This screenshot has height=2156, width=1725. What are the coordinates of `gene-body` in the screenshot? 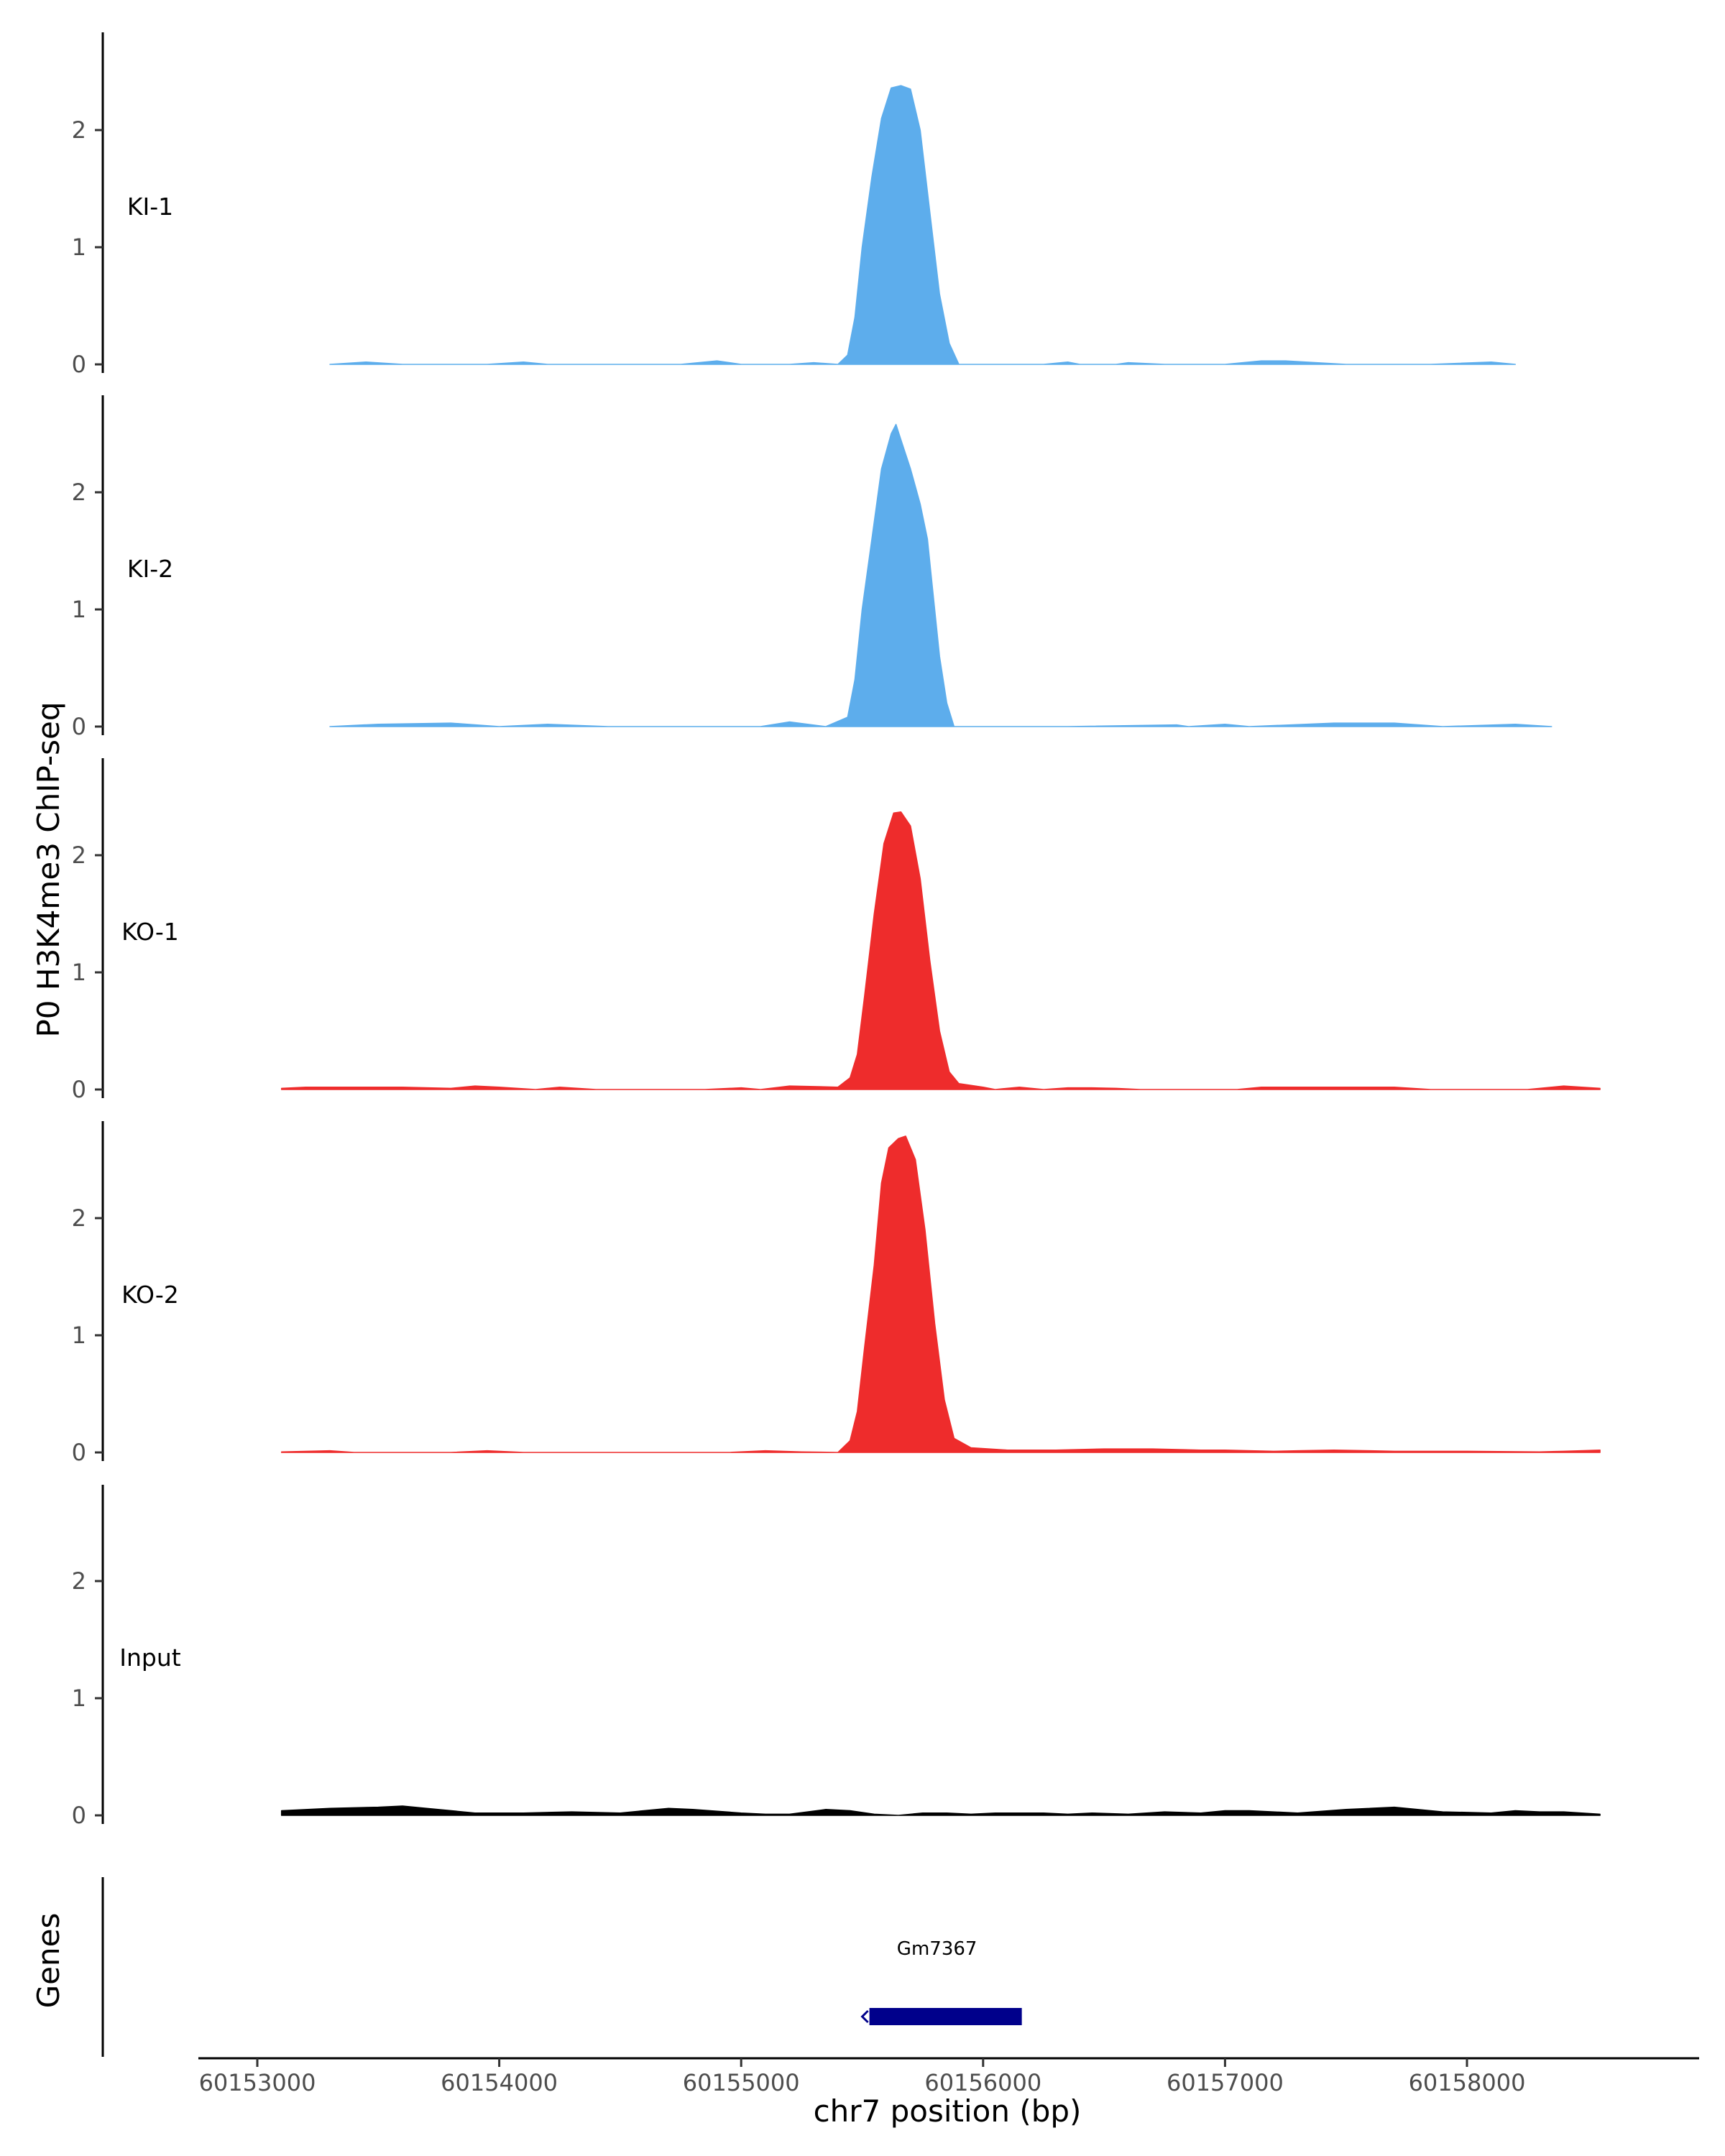 It's located at (945, 2017).